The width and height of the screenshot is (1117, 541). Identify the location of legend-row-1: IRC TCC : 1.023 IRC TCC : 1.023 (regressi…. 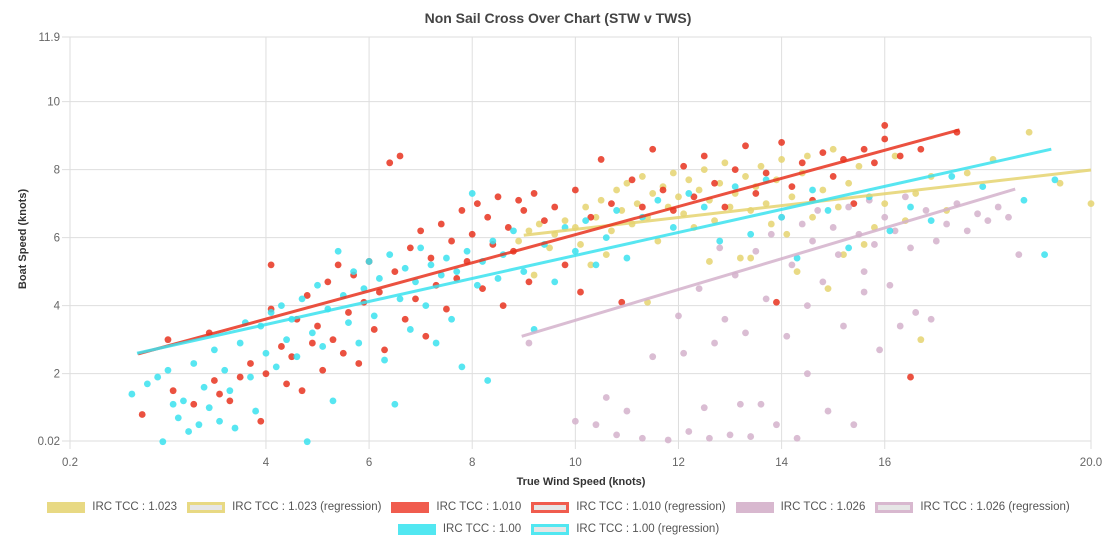
(558, 507).